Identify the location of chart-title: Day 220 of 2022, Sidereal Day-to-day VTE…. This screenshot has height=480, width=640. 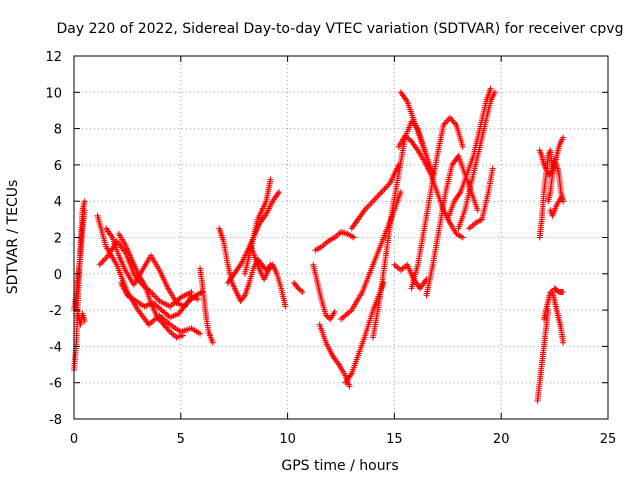
(340, 29).